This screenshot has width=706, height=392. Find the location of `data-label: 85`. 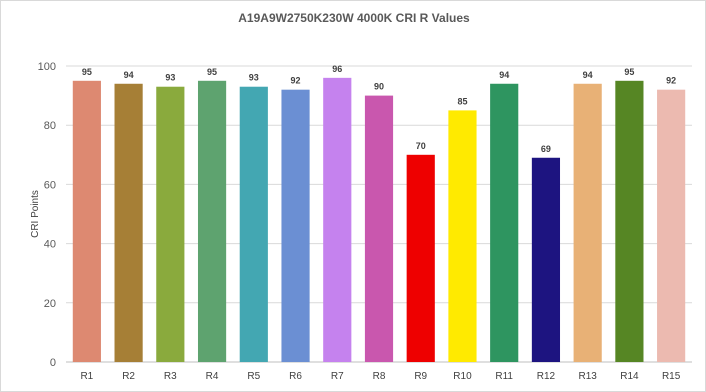

data-label: 85 is located at coordinates (462, 101).